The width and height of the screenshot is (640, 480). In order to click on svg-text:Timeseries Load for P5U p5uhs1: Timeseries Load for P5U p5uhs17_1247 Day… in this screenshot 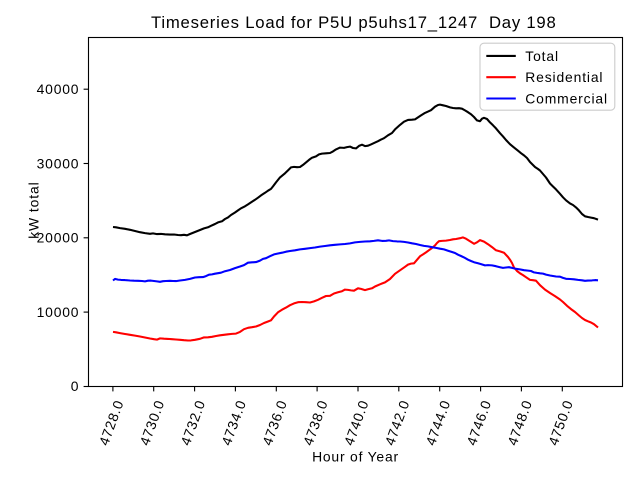, I will do `click(354, 22)`.